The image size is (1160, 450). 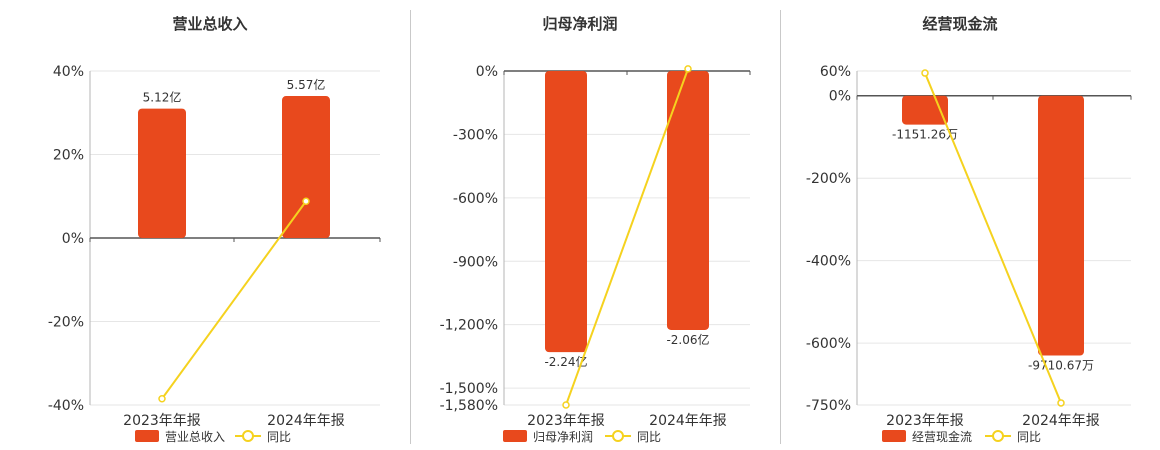 What do you see at coordinates (306, 84) in the screenshot?
I see `bar-data-label: 5.57亿` at bounding box center [306, 84].